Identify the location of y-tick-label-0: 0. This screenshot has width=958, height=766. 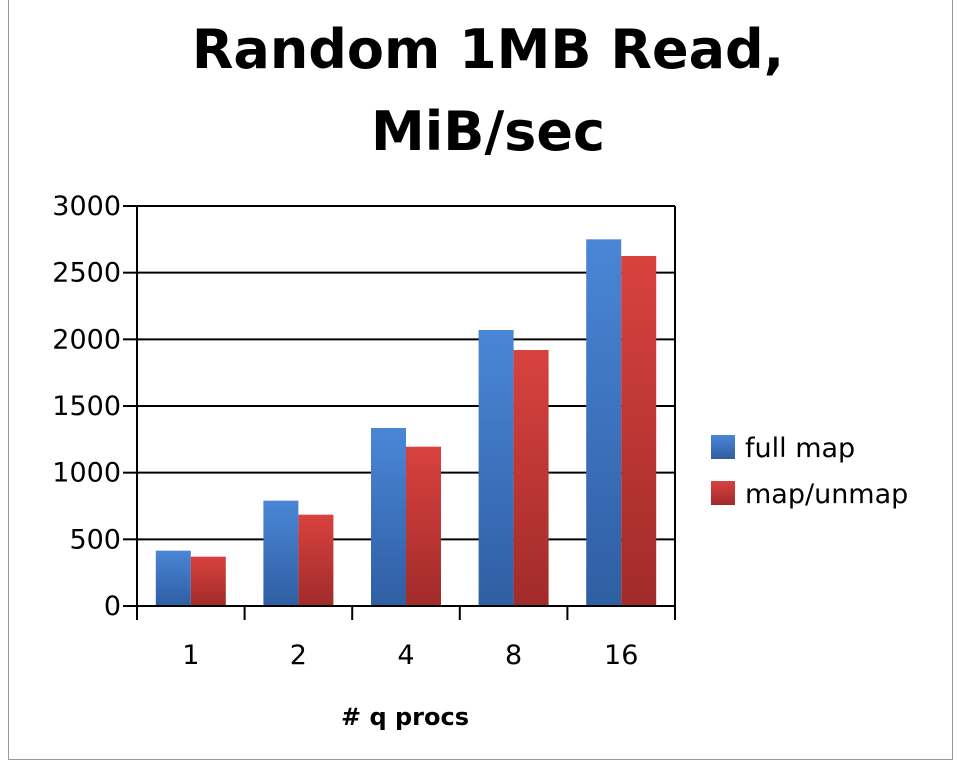
(112, 606).